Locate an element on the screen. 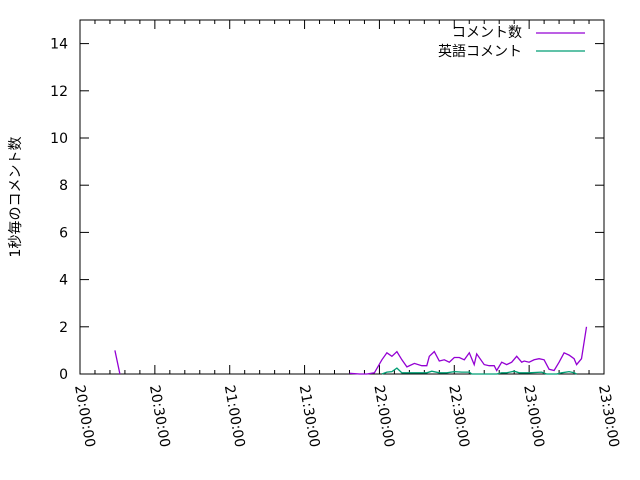  y-tick-label: 2 is located at coordinates (63, 328).